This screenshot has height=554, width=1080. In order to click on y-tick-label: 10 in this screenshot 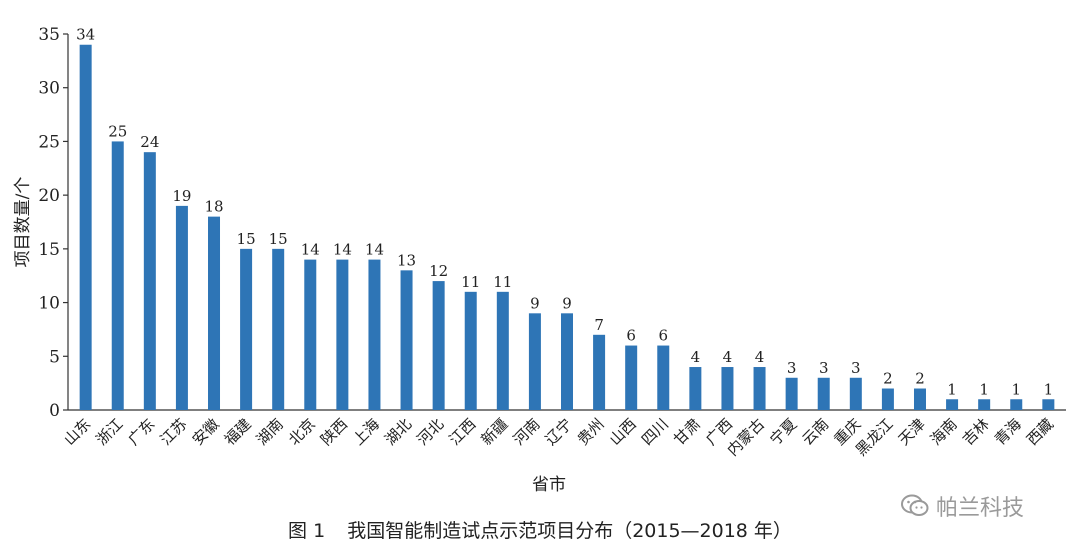, I will do `click(49, 304)`.